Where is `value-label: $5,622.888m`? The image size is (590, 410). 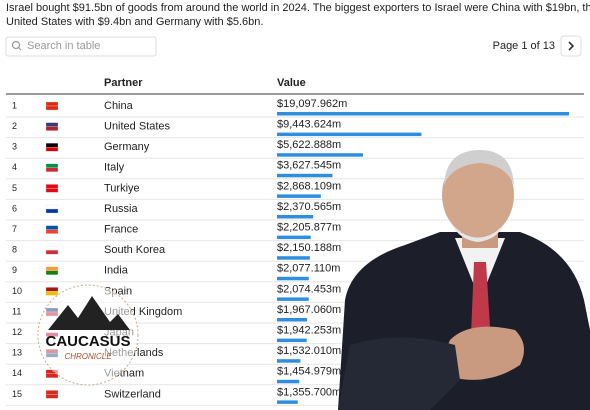
value-label: $5,622.888m is located at coordinates (309, 145).